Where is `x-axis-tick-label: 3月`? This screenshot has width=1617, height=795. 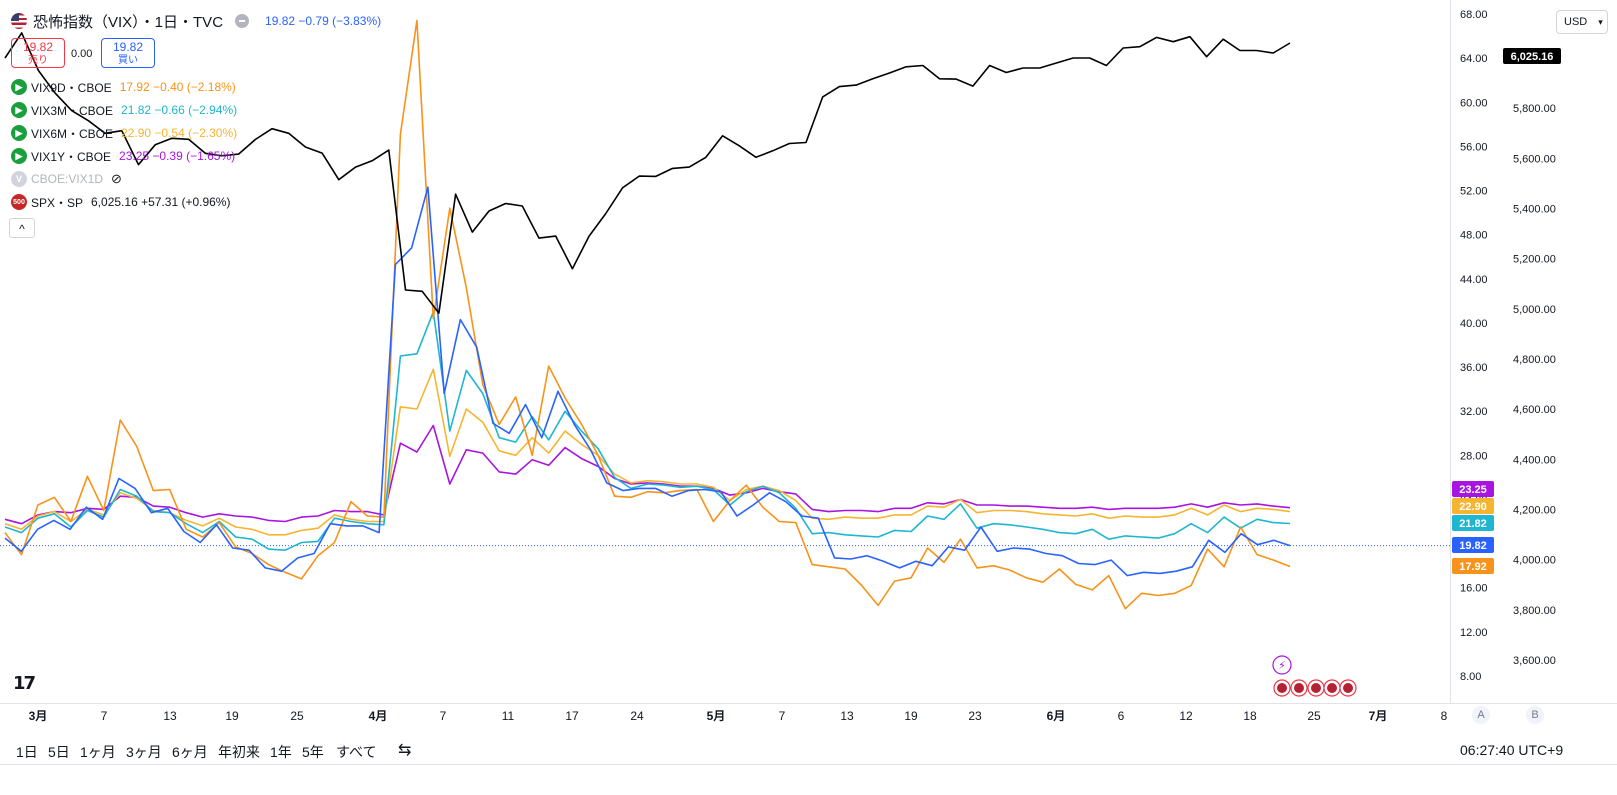
x-axis-tick-label: 3月 is located at coordinates (38, 716).